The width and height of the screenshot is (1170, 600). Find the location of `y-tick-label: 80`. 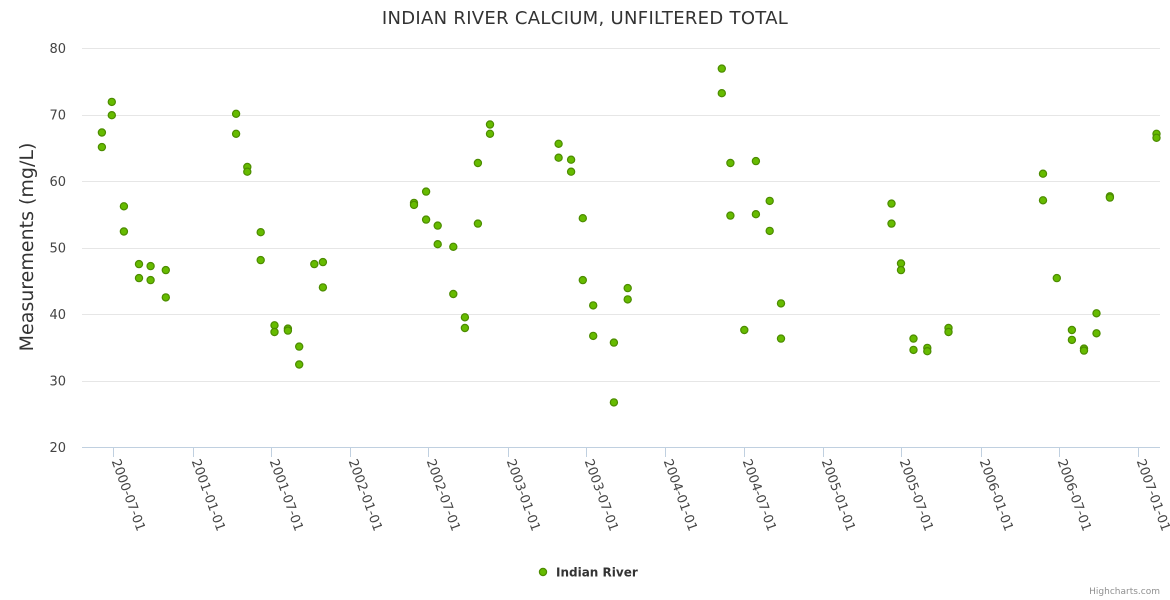

y-tick-label: 80 is located at coordinates (57, 49).